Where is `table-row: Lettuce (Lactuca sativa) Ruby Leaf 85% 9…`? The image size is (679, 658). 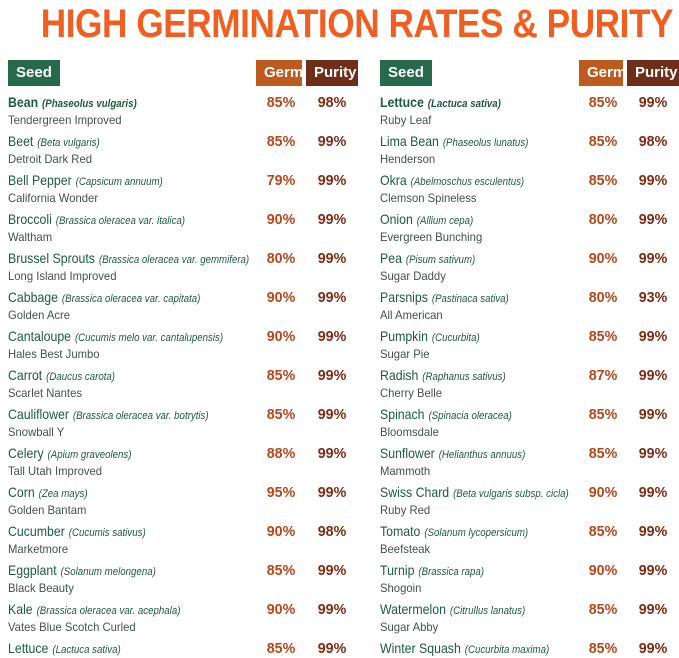 table-row: Lettuce (Lactuca sativa) Ruby Leaf 85% 9… is located at coordinates (529, 111).